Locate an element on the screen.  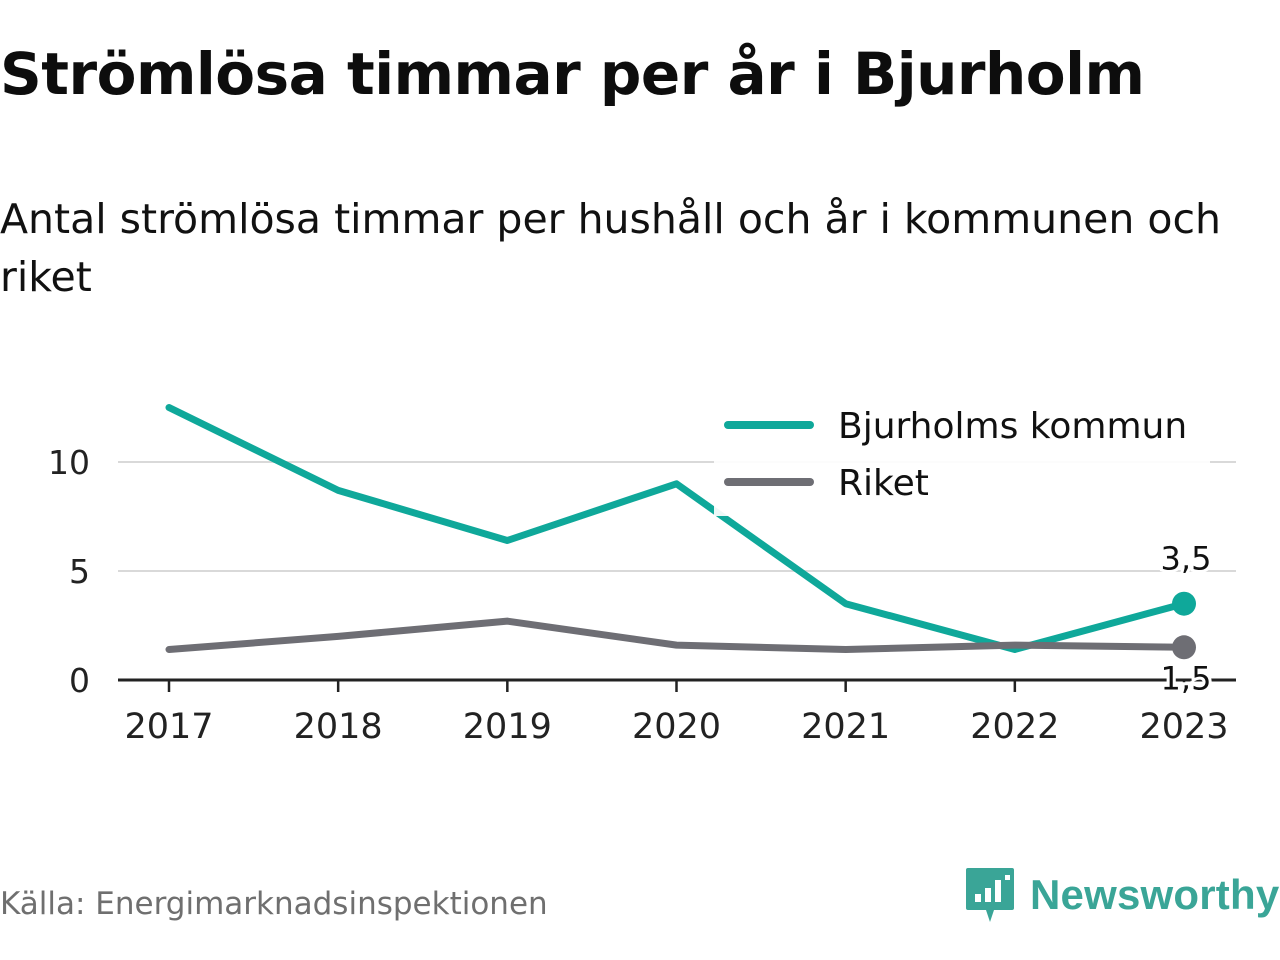
x-tick-label: 2020 is located at coordinates (676, 727).